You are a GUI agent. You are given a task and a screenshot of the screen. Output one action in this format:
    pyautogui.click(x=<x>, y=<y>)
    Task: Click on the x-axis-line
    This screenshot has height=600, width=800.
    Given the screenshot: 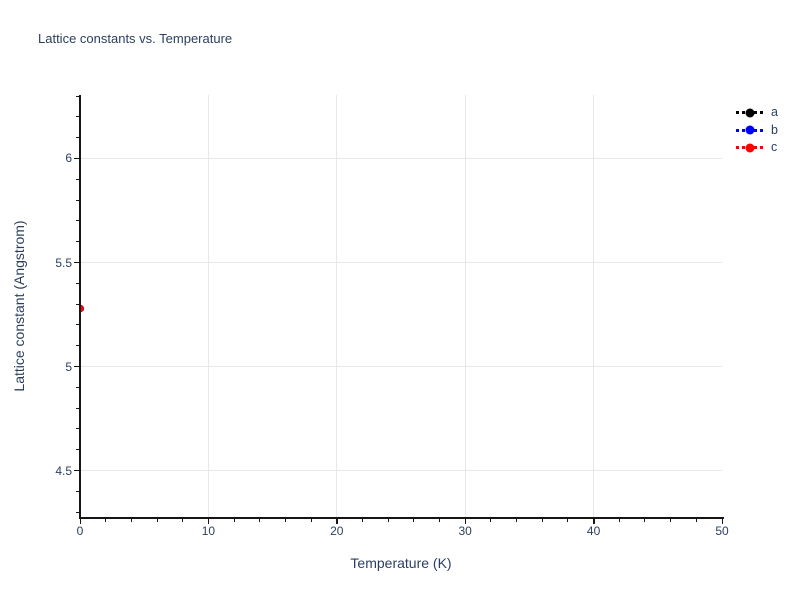 What is the action you would take?
    pyautogui.click(x=401, y=518)
    